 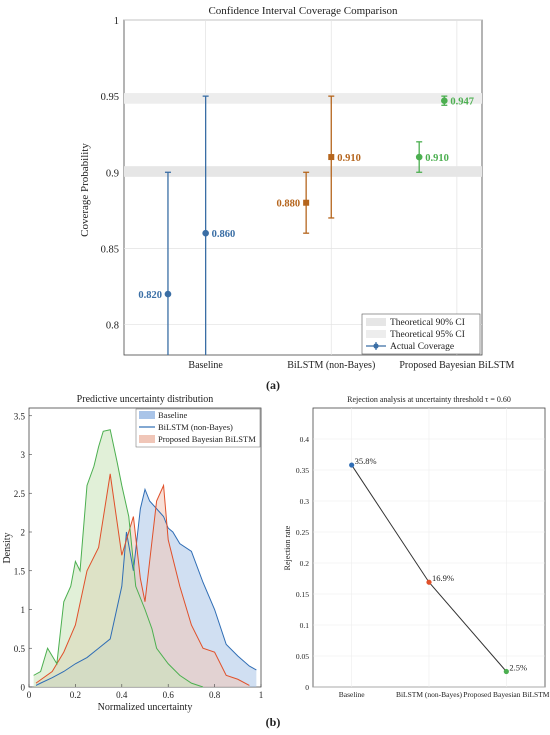 I want to click on density-y-tick-label: 0, so click(x=23, y=688).